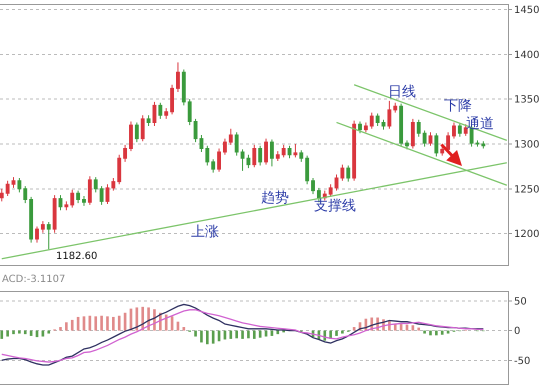  Describe the element at coordinates (522, 361) in the screenshot. I see `y-tick-label: -50` at that location.